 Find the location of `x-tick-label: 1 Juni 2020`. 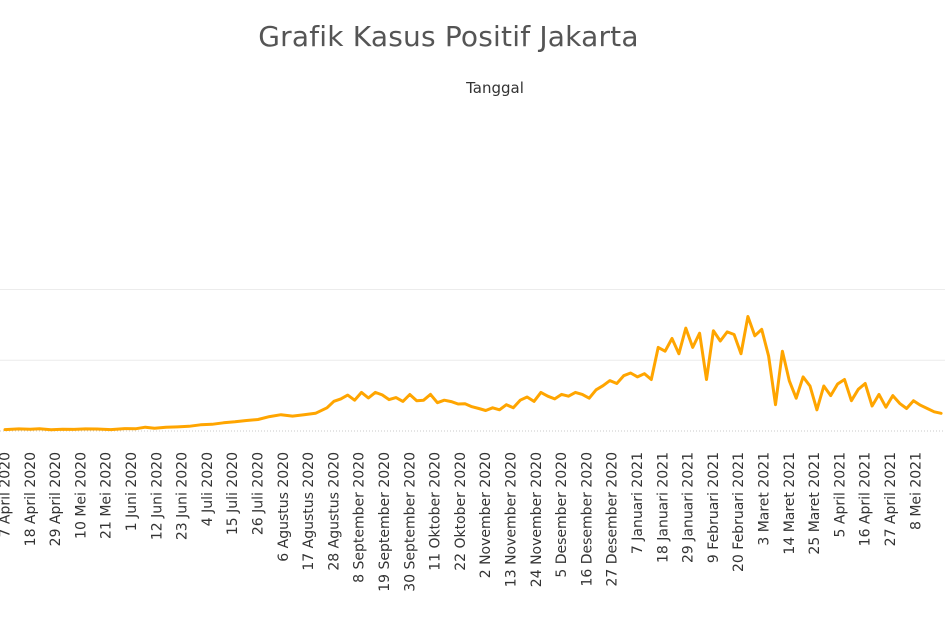

x-tick-label: 1 Juni 2020 is located at coordinates (132, 491).